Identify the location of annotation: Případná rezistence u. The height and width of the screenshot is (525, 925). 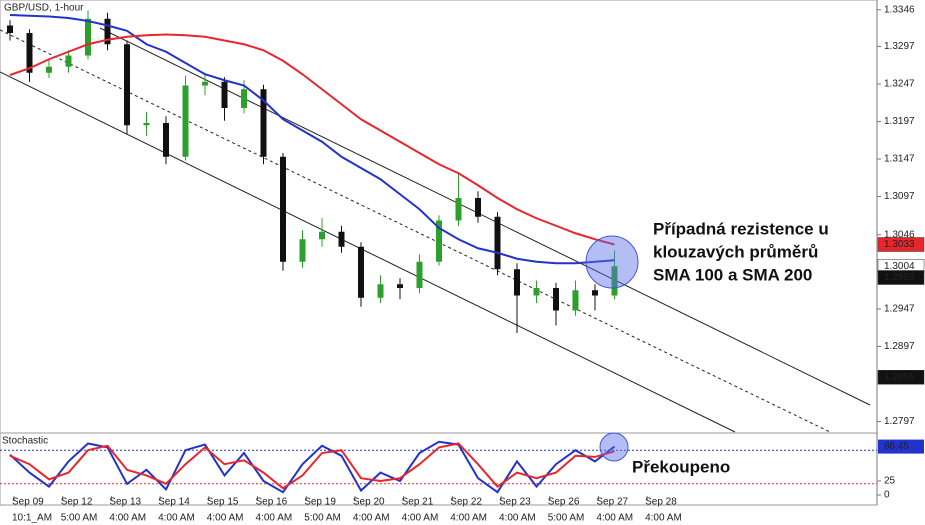
(741, 228).